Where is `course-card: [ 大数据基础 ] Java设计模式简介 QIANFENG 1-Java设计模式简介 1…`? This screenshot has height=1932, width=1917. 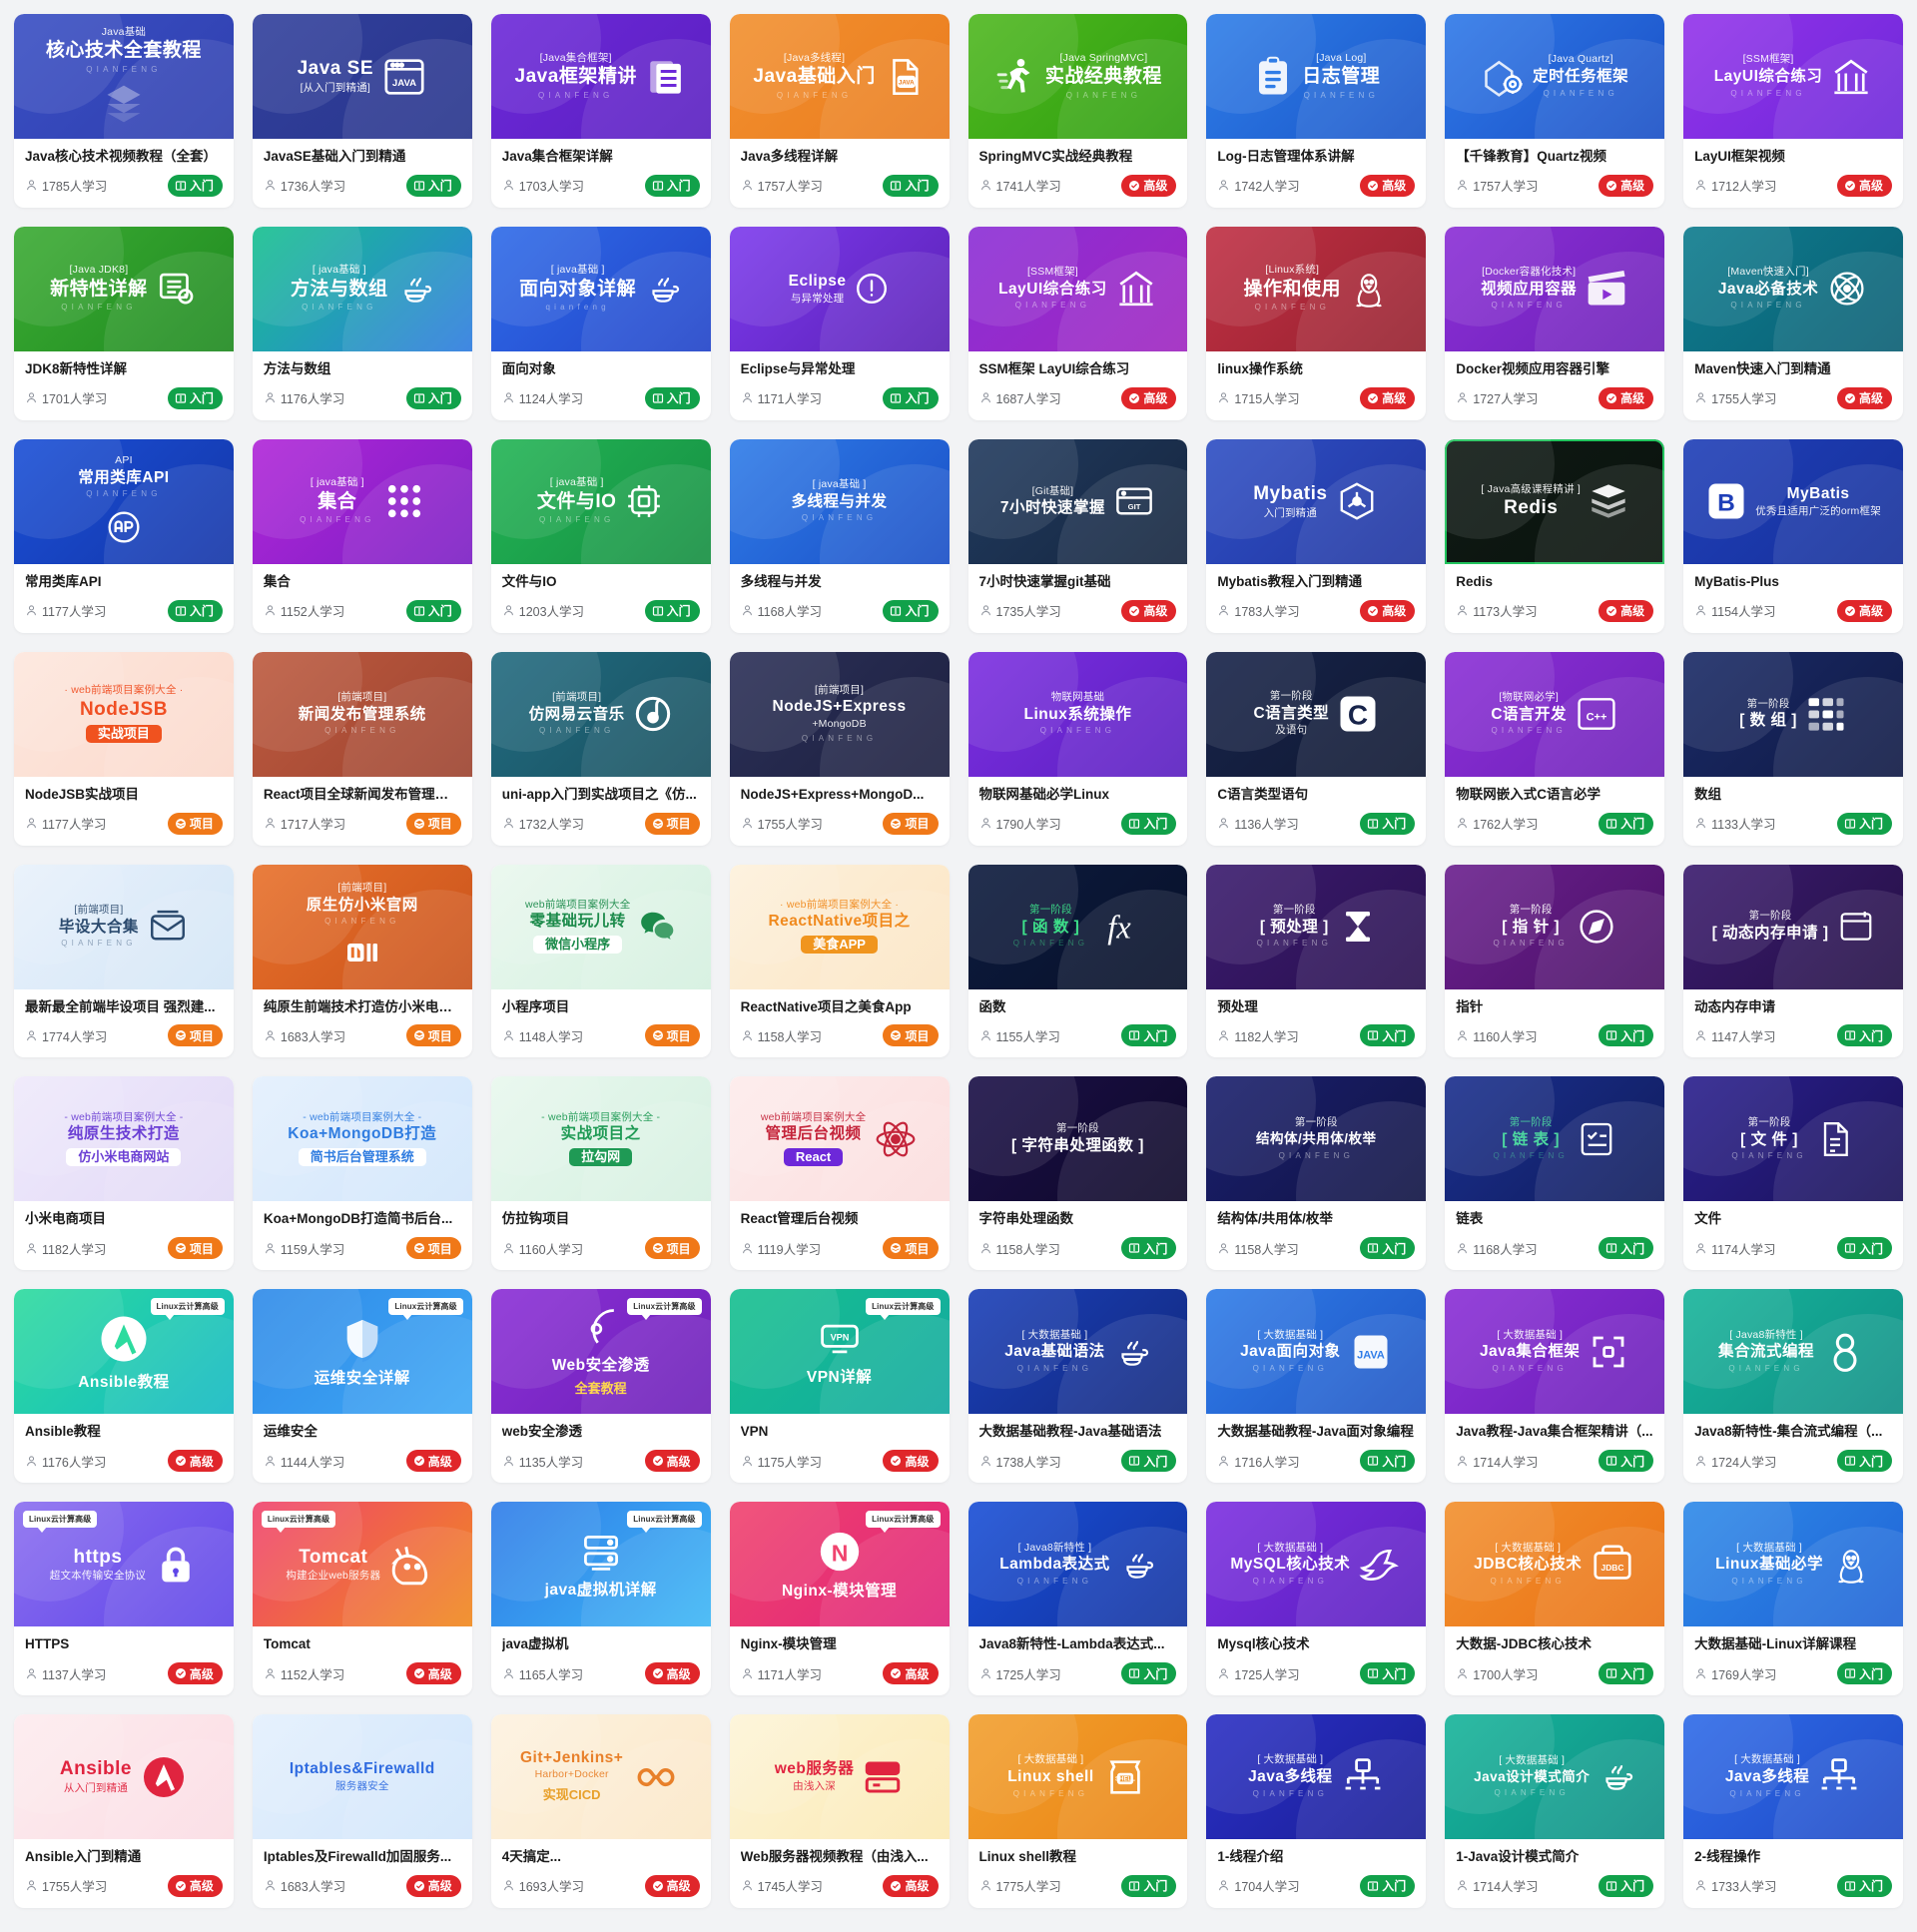
course-card: [ 大数据基础 ] Java设计模式简介 QIANFENG 1-Java设计模式简介 1… is located at coordinates (1555, 1811).